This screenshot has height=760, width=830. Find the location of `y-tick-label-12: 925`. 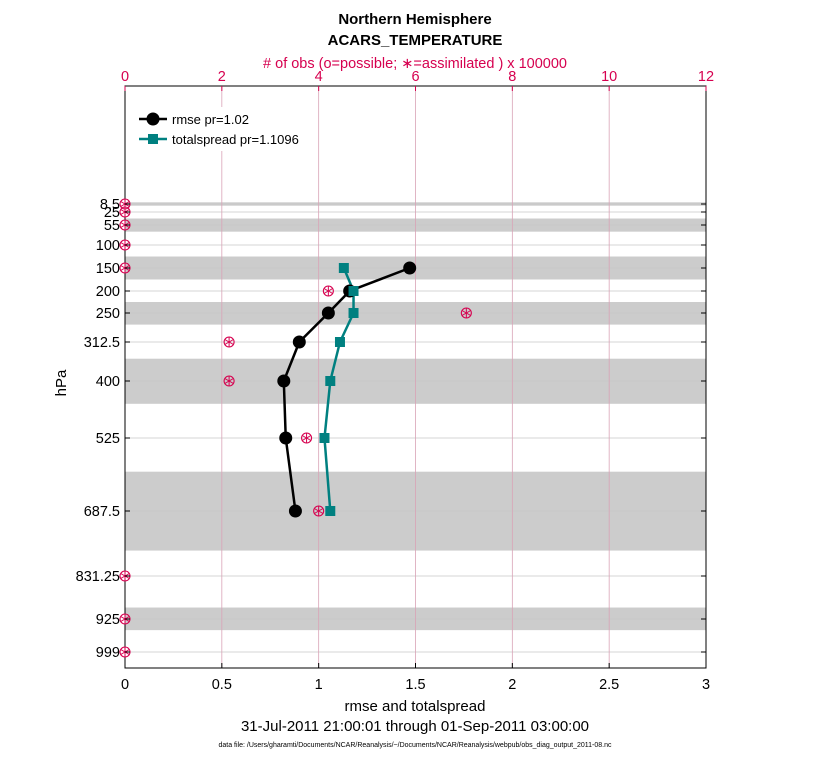

y-tick-label-12: 925 is located at coordinates (108, 620).